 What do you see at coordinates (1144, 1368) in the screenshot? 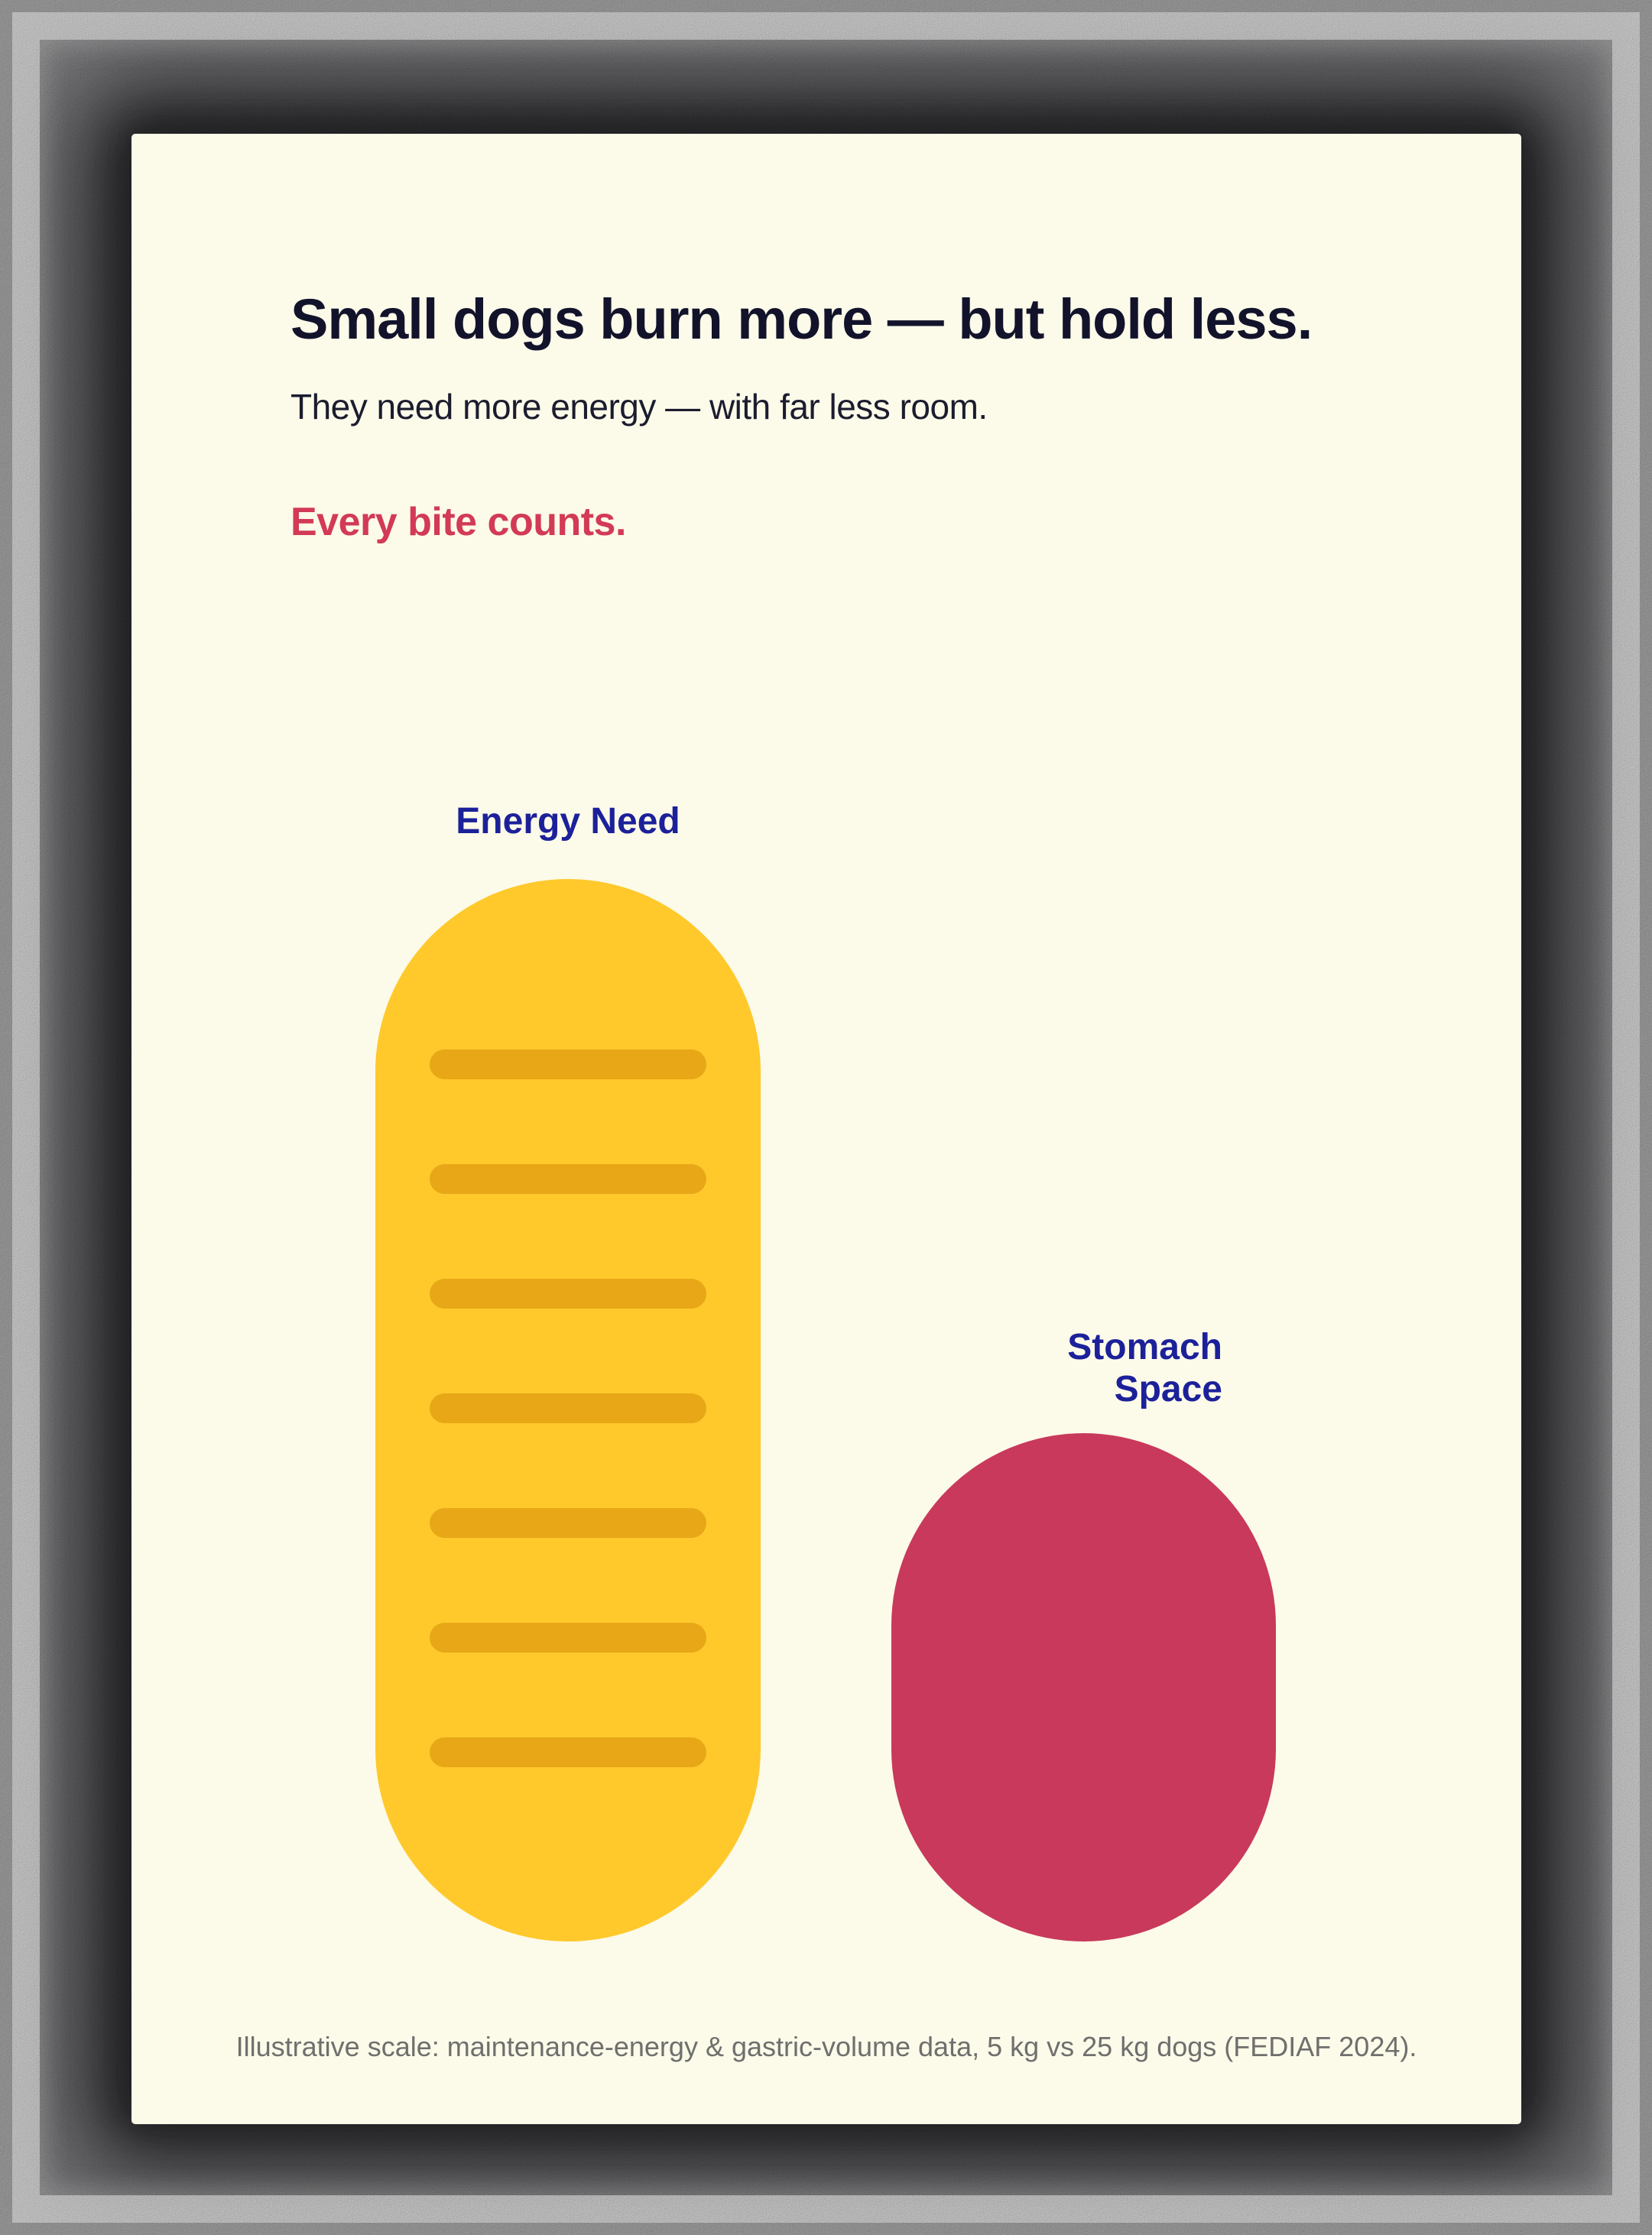
I see `stomach-space-label: Stomach Space` at bounding box center [1144, 1368].